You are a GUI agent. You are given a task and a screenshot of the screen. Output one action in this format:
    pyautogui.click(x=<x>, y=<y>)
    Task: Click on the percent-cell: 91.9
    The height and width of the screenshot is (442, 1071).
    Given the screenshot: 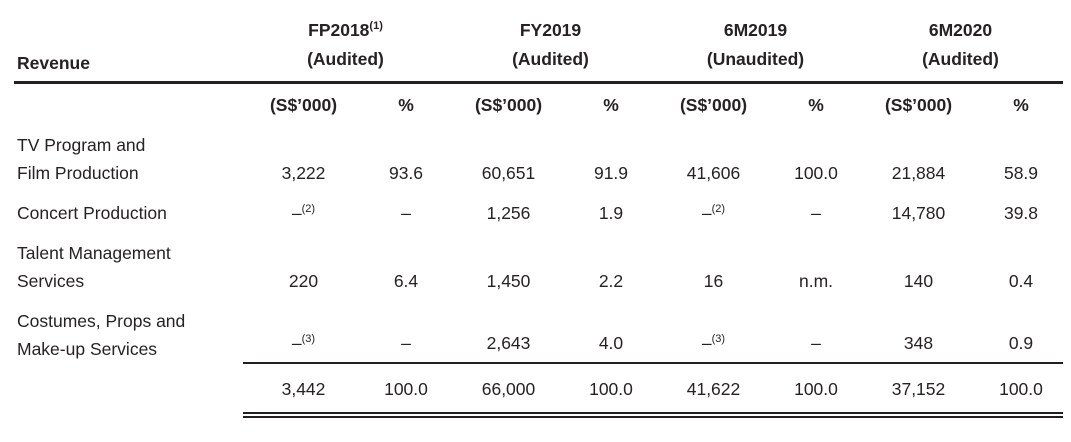 What is the action you would take?
    pyautogui.click(x=611, y=153)
    